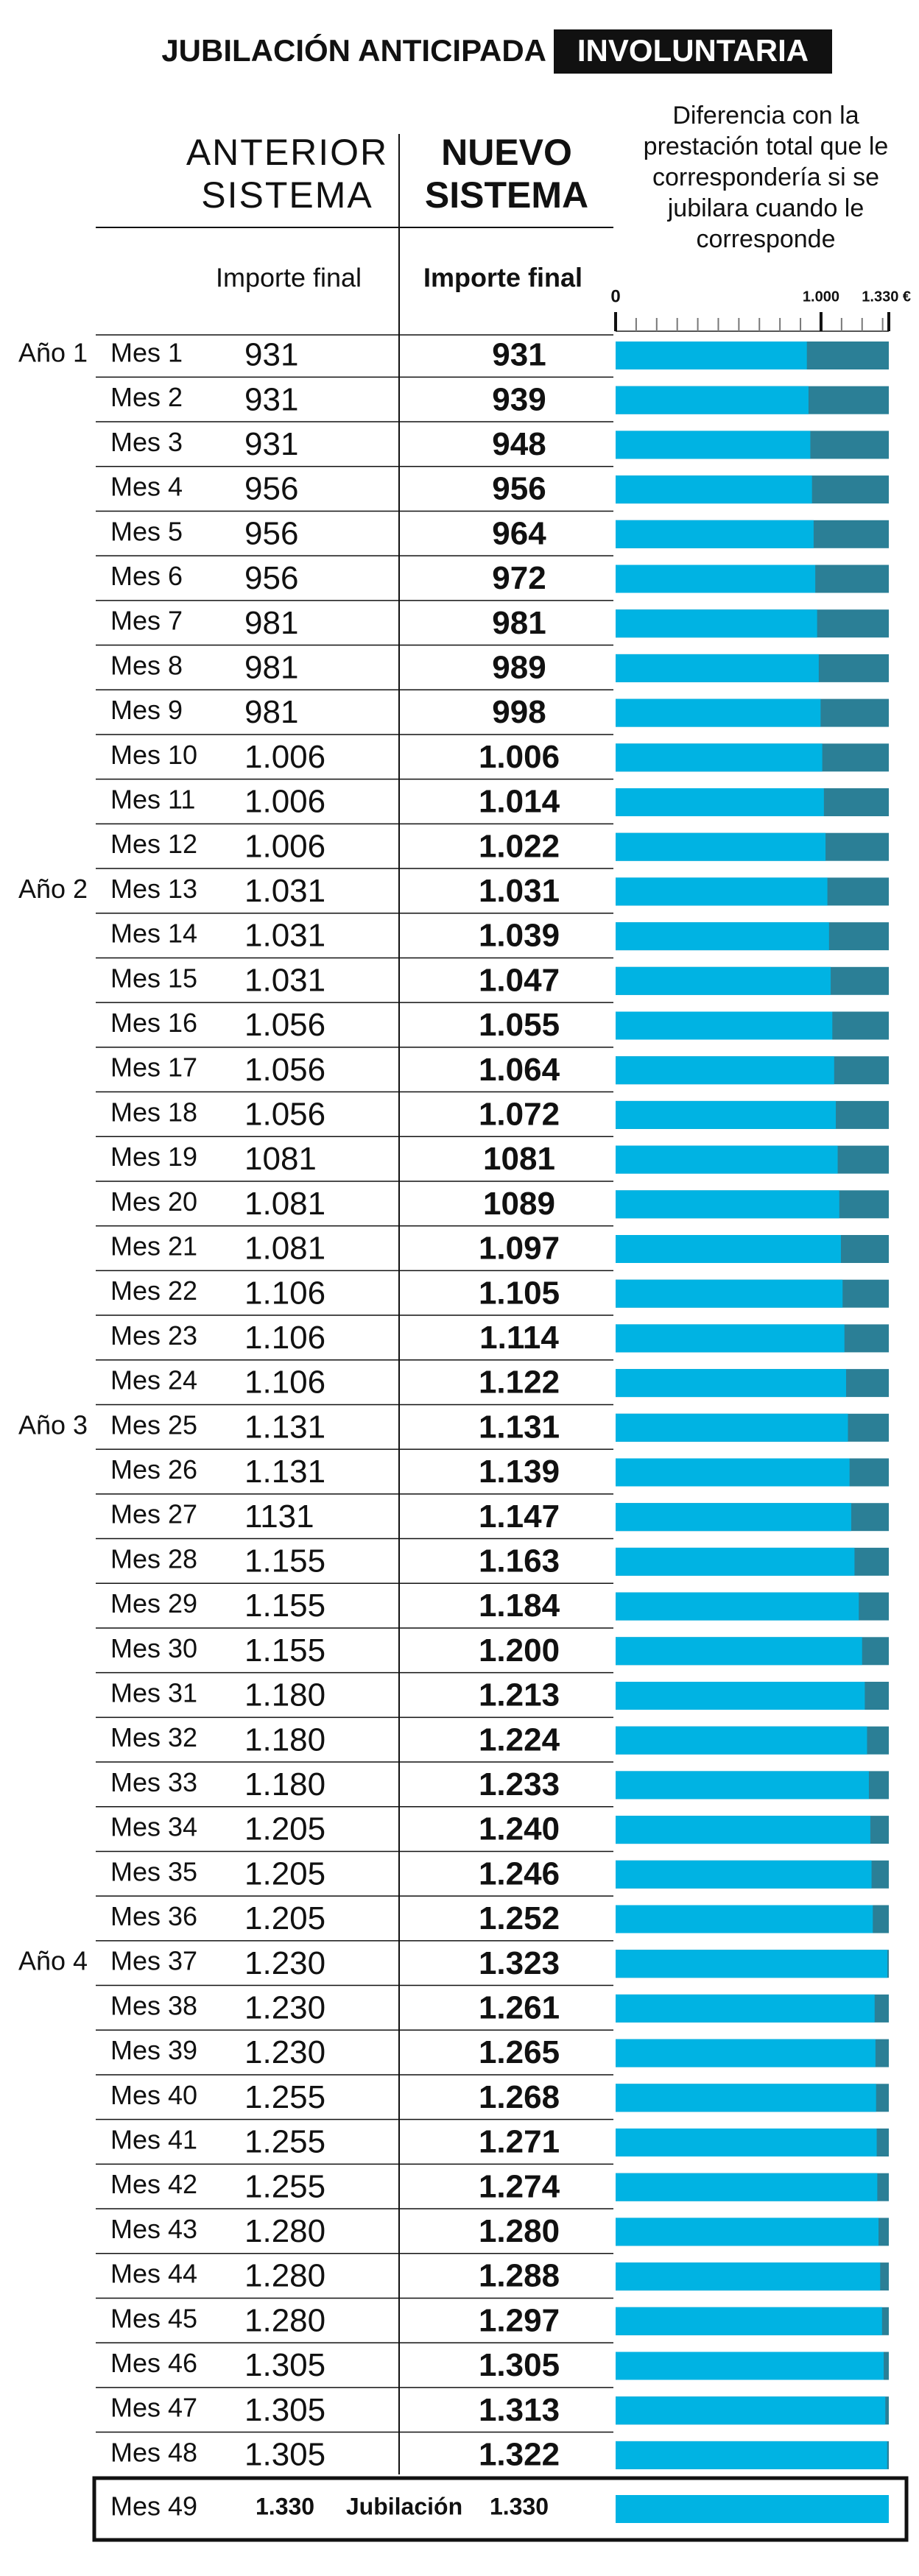 Image resolution: width=919 pixels, height=2576 pixels. Describe the element at coordinates (153, 1603) in the screenshot. I see `month-label: Mes 29` at that location.